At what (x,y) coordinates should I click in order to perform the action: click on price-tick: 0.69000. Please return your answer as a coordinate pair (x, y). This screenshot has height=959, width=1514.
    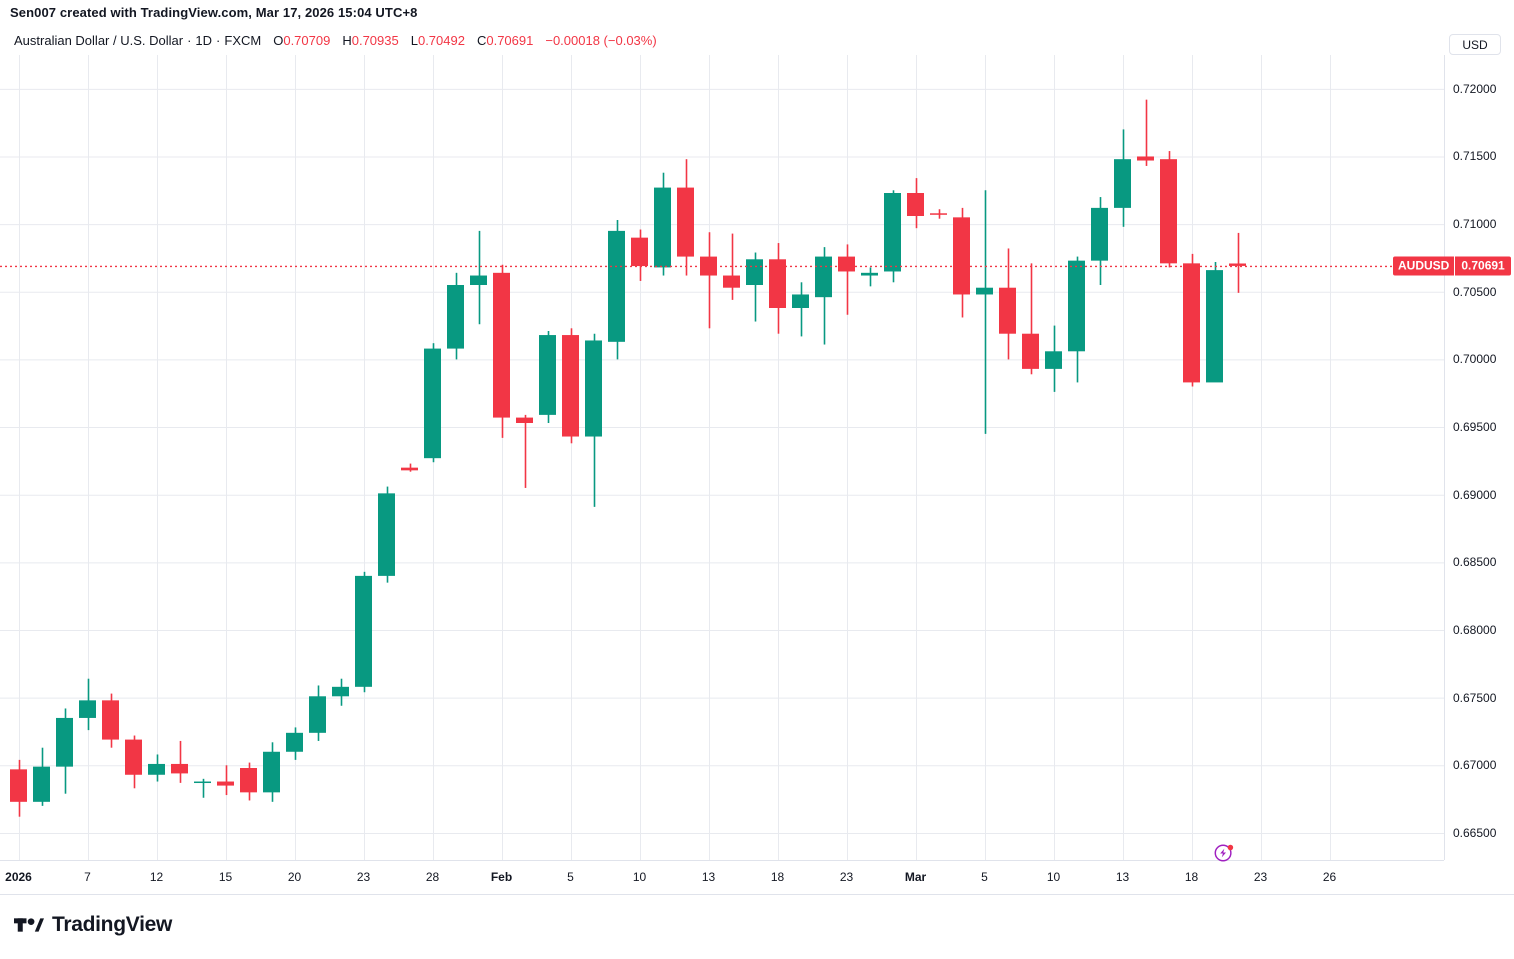
    Looking at the image, I should click on (1475, 494).